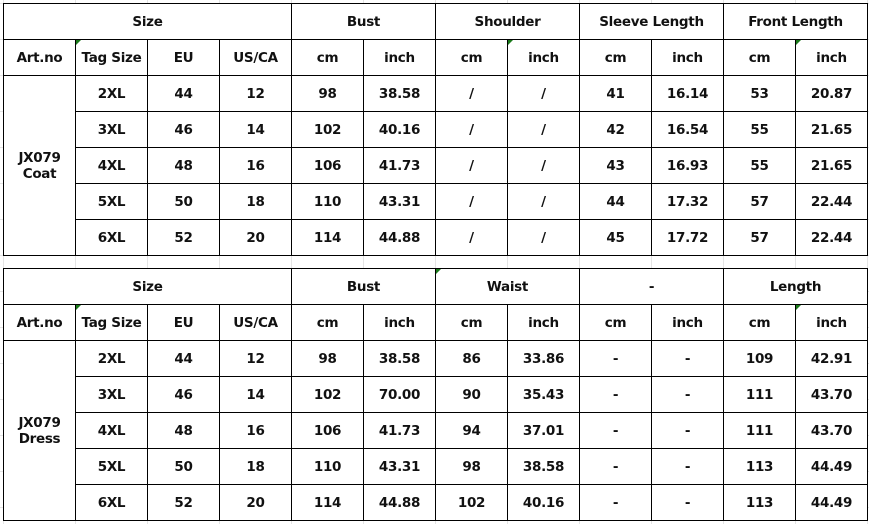  What do you see at coordinates (471, 394) in the screenshot?
I see `table-cell: 90` at bounding box center [471, 394].